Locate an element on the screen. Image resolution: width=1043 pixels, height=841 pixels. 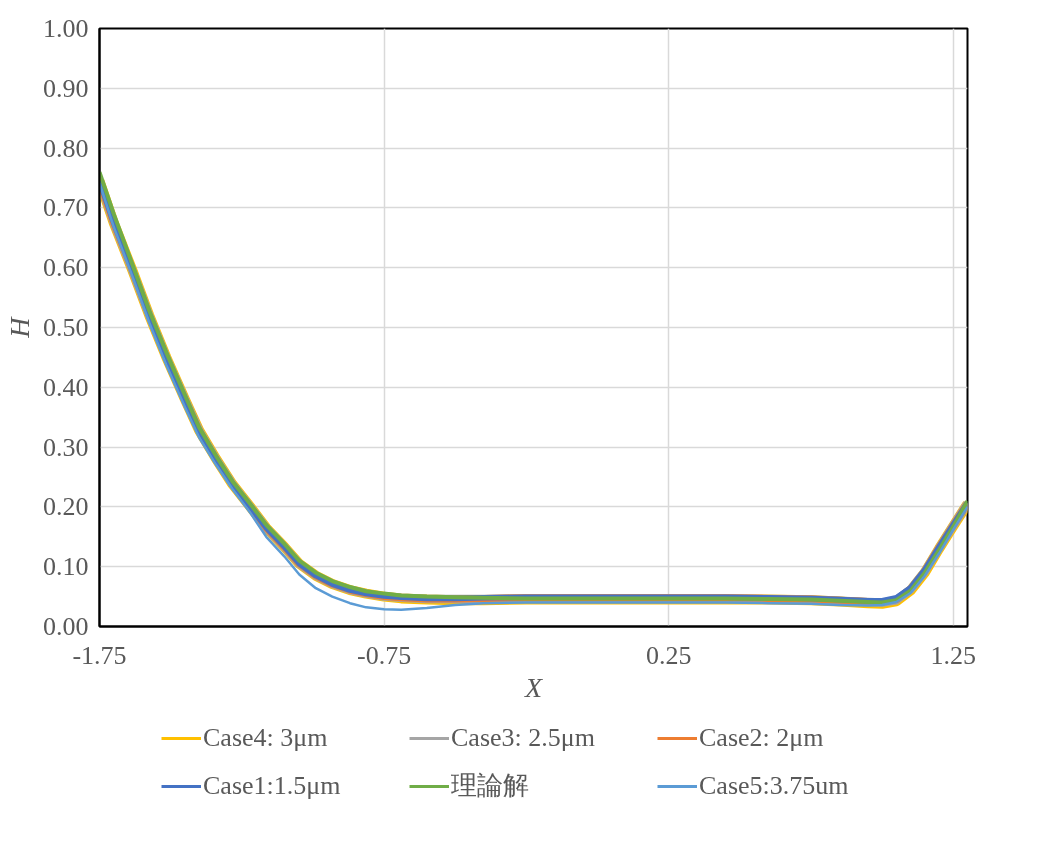
x-tick-label: 1.25 is located at coordinates (953, 655).